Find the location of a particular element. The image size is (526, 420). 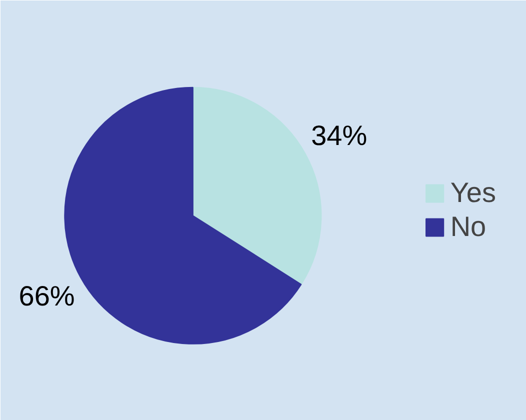

data-label: 34% is located at coordinates (339, 135).